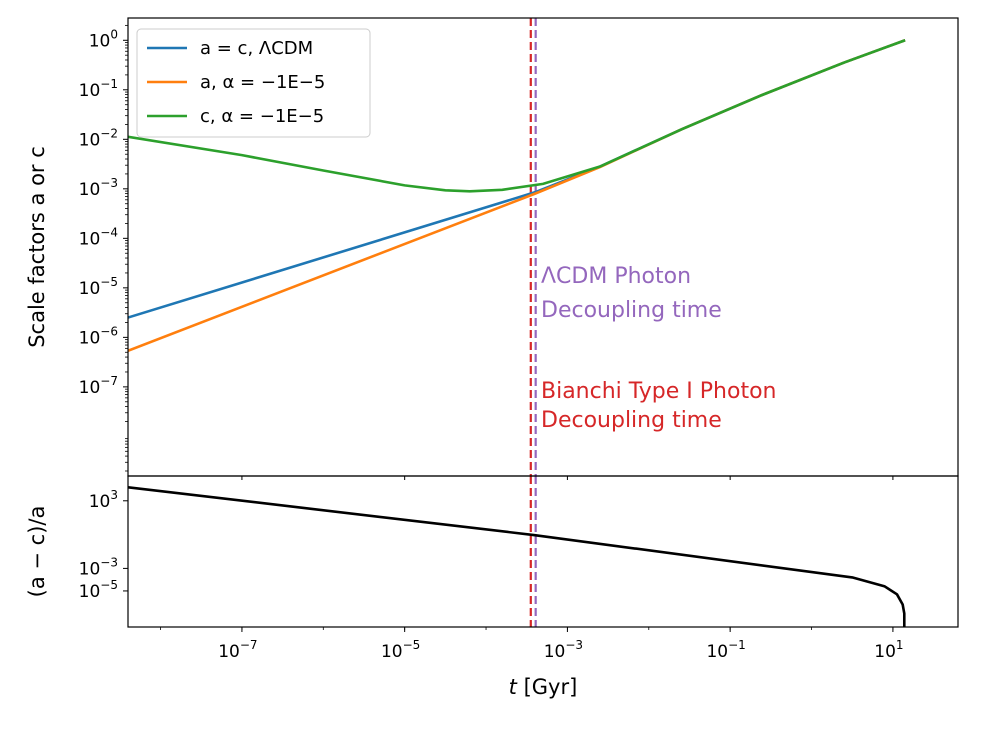 The height and width of the screenshot is (736, 981). What do you see at coordinates (98, 386) in the screenshot?
I see `scale-factors-y-tick-label: 10⁻⁷` at bounding box center [98, 386].